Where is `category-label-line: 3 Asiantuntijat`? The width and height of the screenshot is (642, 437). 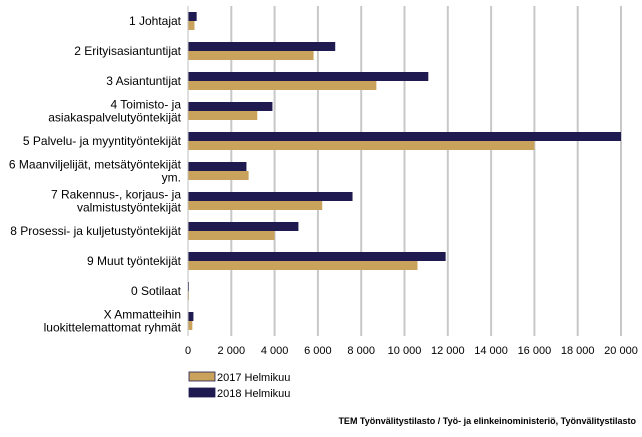
category-label-line: 3 Asiantuntijat is located at coordinates (143, 81).